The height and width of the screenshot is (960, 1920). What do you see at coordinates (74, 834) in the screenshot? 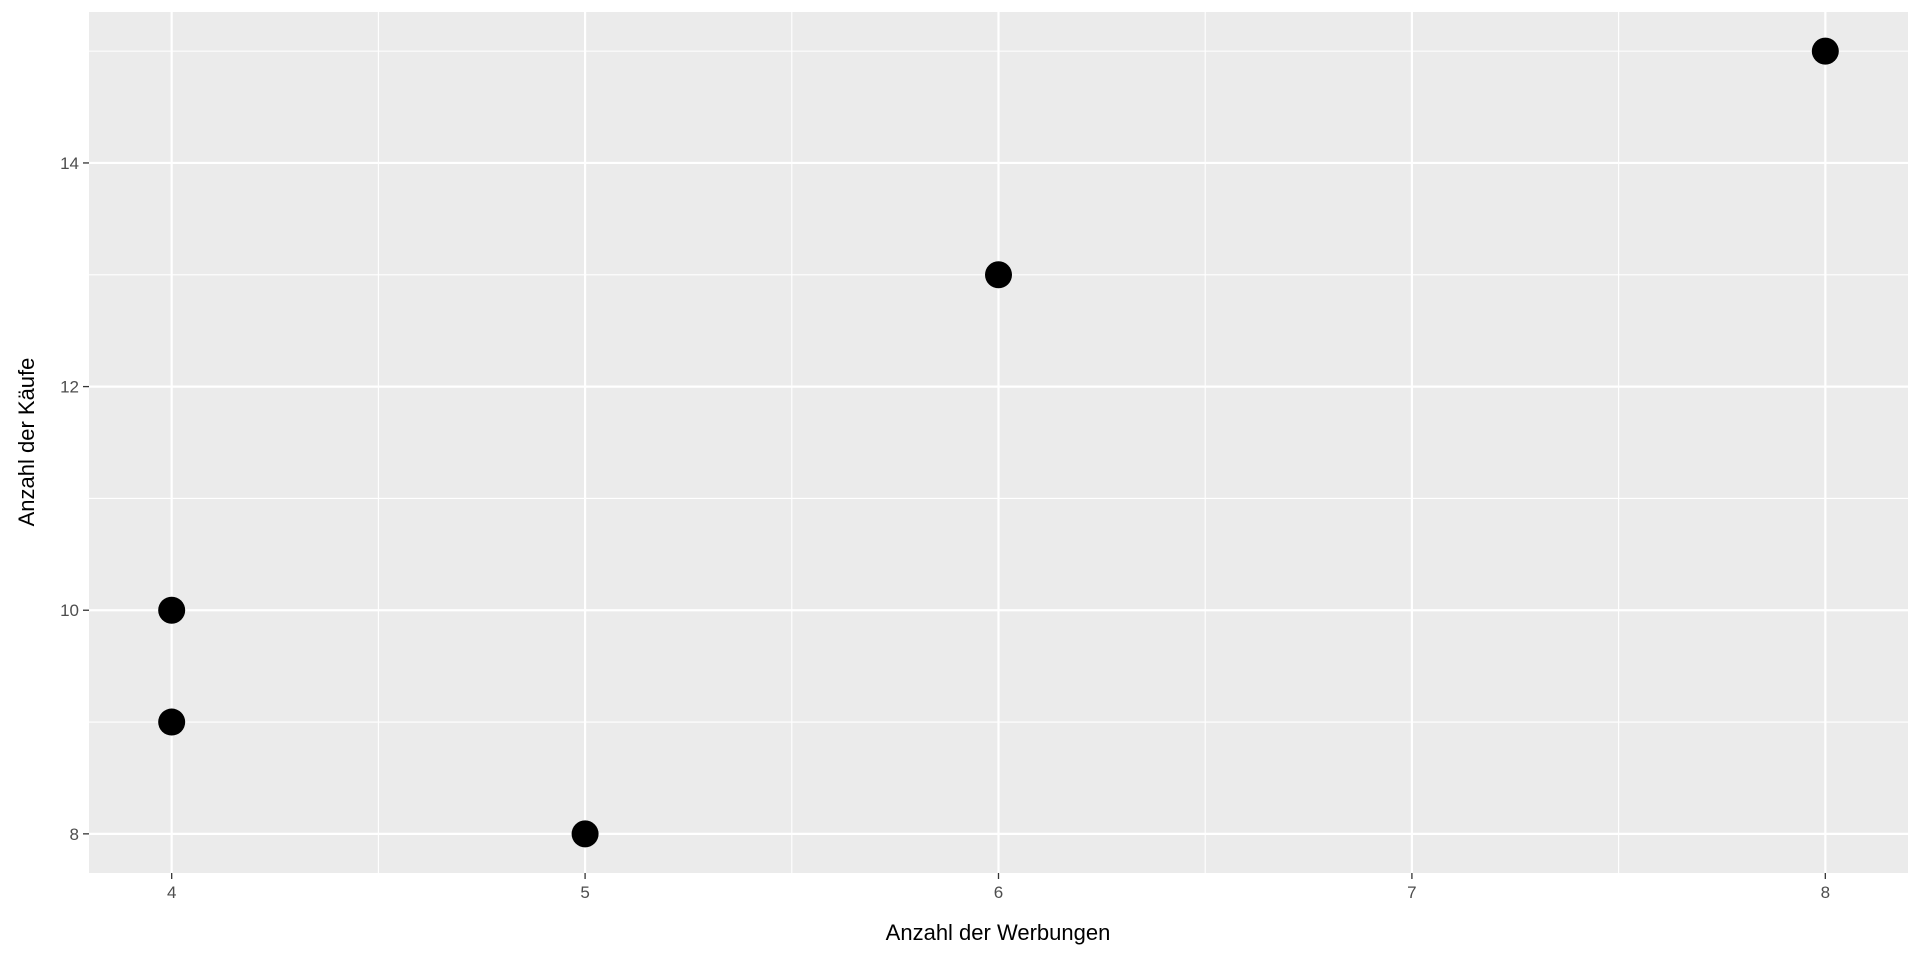
I see `y-tick-label: 8` at bounding box center [74, 834].